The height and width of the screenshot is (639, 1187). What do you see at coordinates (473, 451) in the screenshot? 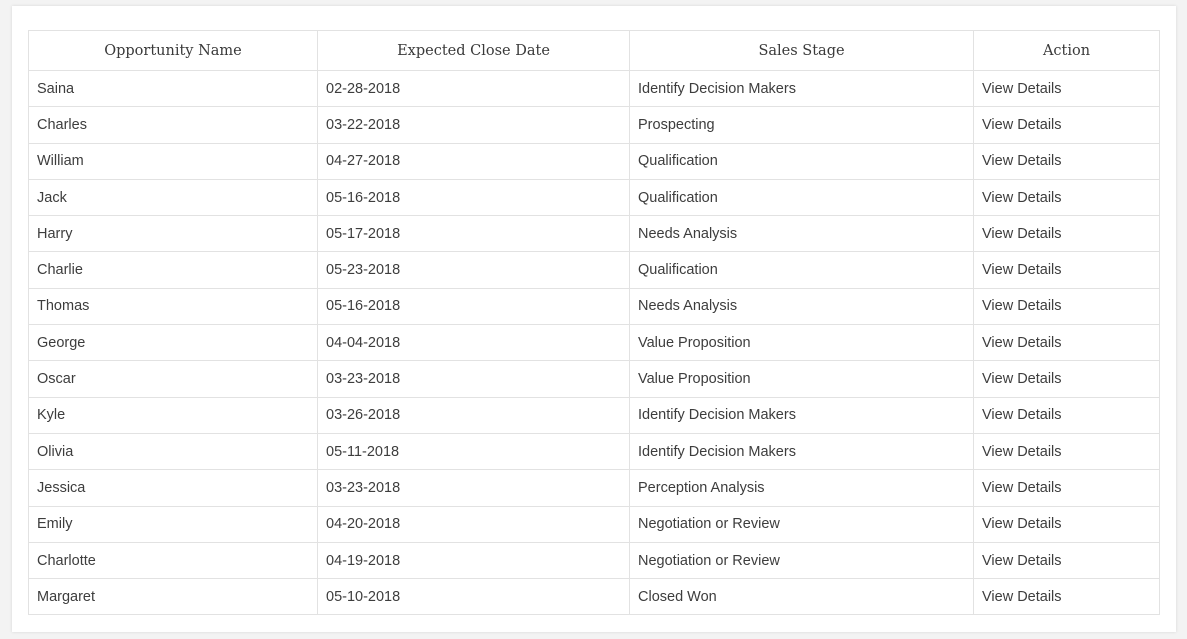
I see `close-date-cell: 05-11-2018` at bounding box center [473, 451].